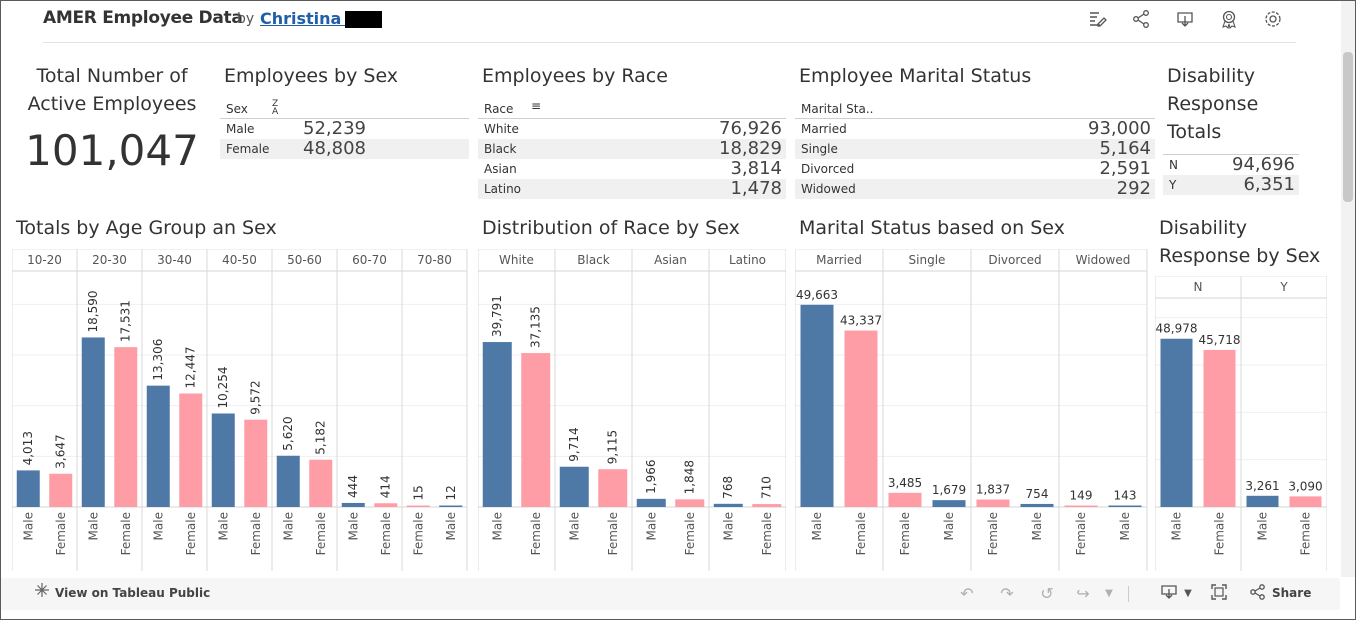 This screenshot has height=620, width=1356. What do you see at coordinates (295, 128) in the screenshot?
I see `sex-row-male: Male 52,239` at bounding box center [295, 128].